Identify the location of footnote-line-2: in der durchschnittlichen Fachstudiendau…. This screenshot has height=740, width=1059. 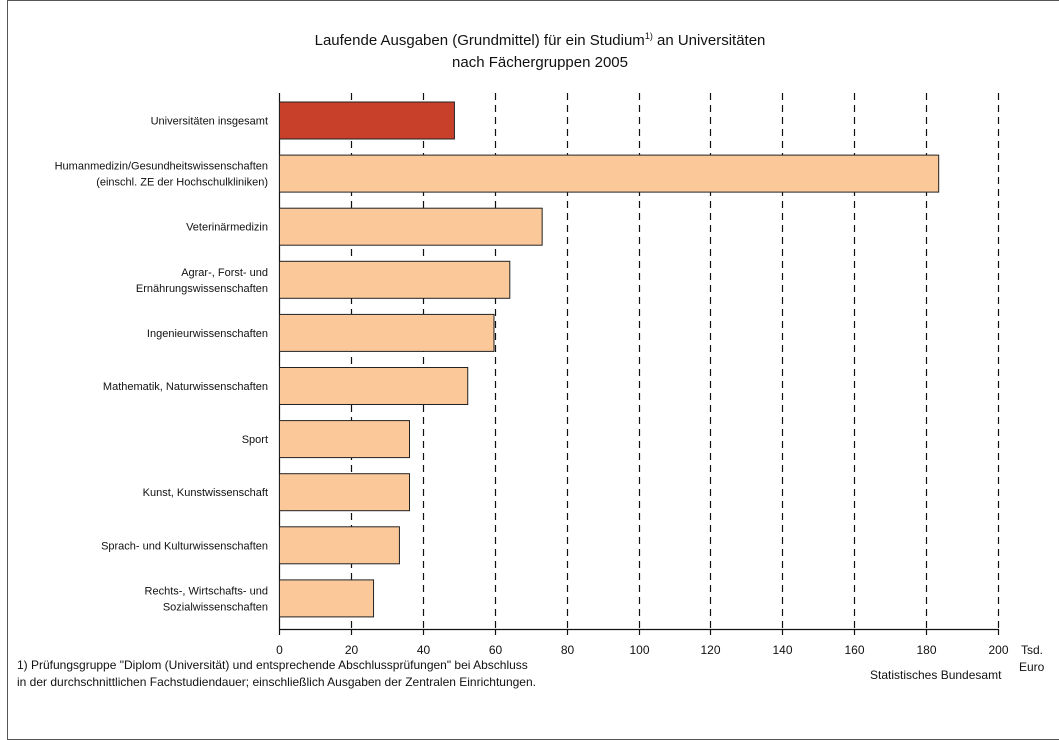
(276, 682).